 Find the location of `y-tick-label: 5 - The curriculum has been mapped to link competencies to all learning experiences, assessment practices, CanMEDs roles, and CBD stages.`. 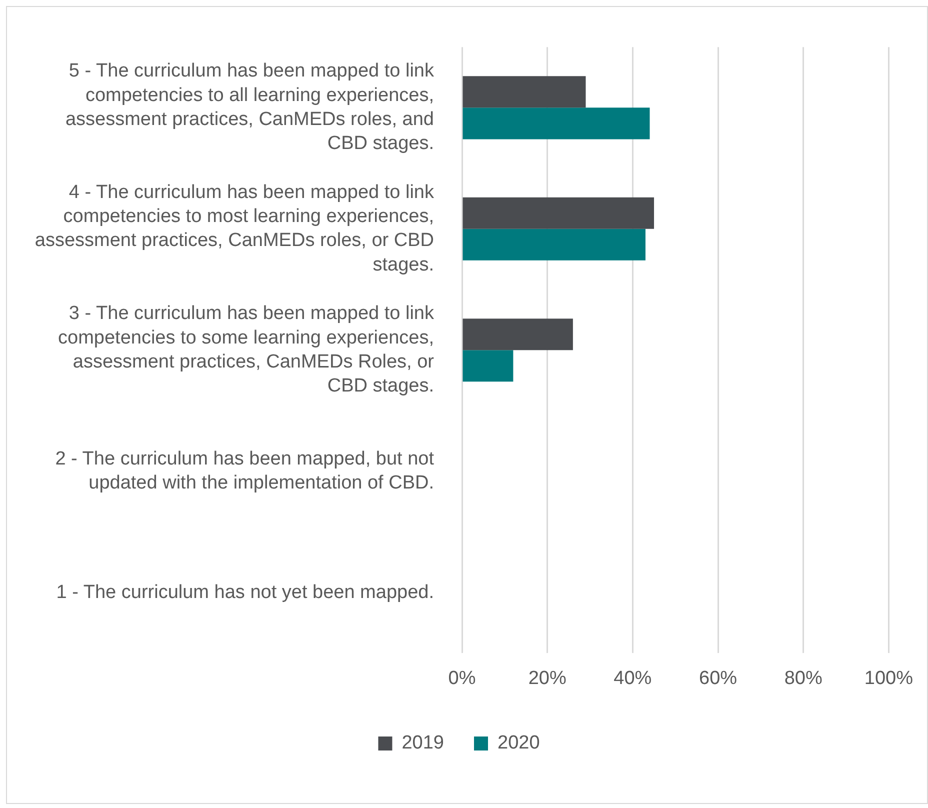

y-tick-label: 5 - The curriculum has been mapped to link competencies to all learning experiences, assessment practices, CanMEDs roles, and CBD stages. is located at coordinates (249, 107).